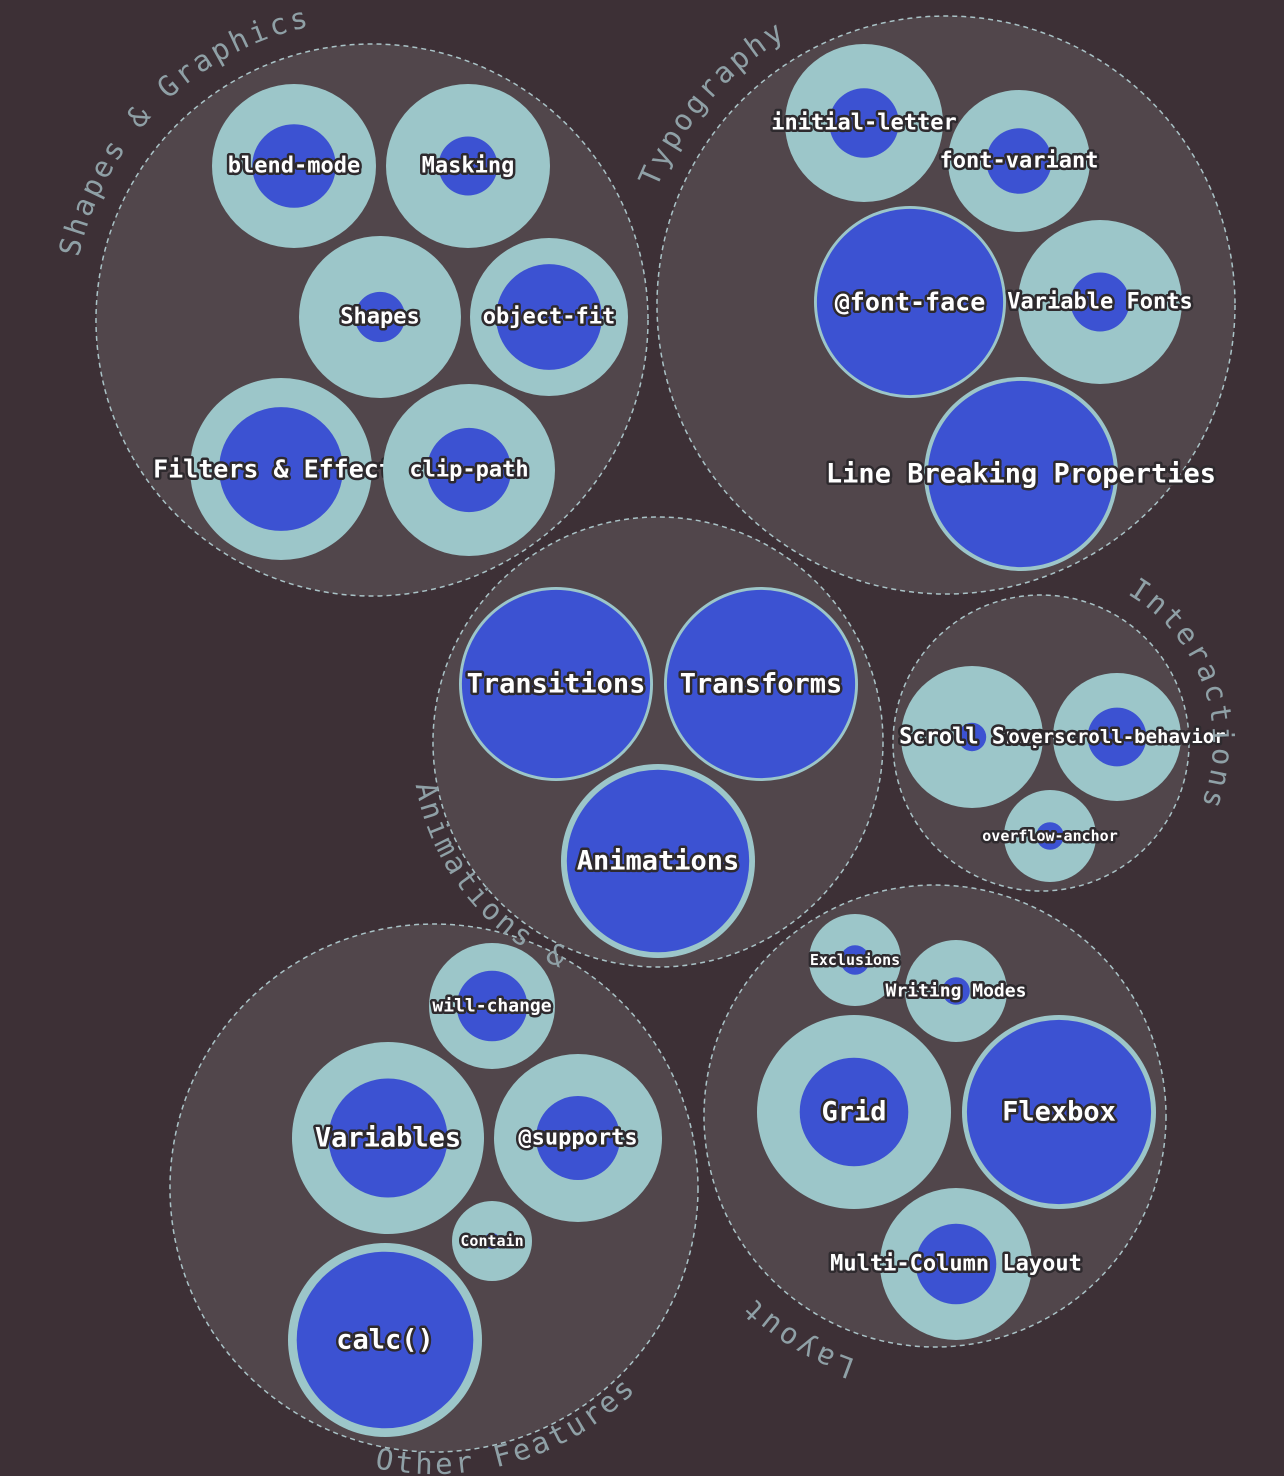 The height and width of the screenshot is (1476, 1284). I want to click on item-animations: Animations, so click(658, 861).